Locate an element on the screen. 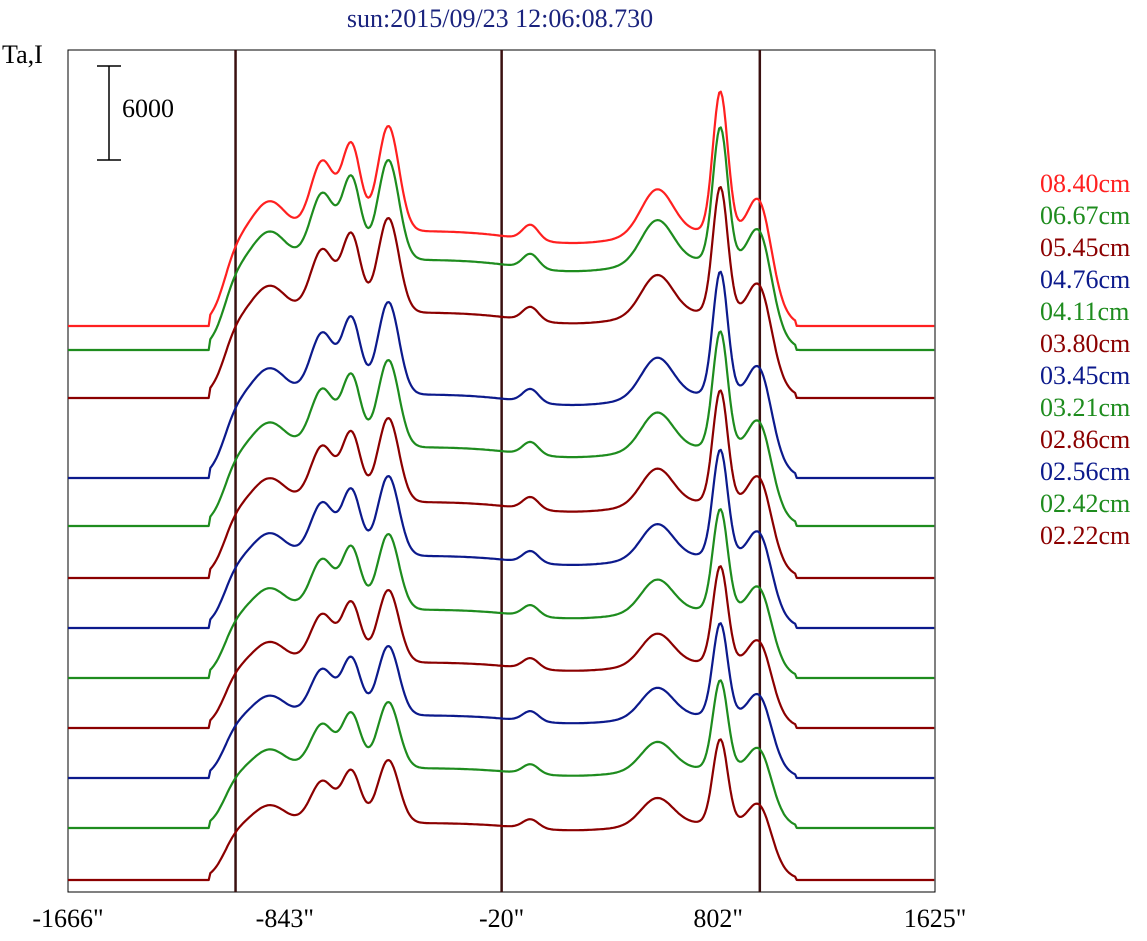 The image size is (1147, 941). series-line-03.45cm is located at coordinates (501, 539).